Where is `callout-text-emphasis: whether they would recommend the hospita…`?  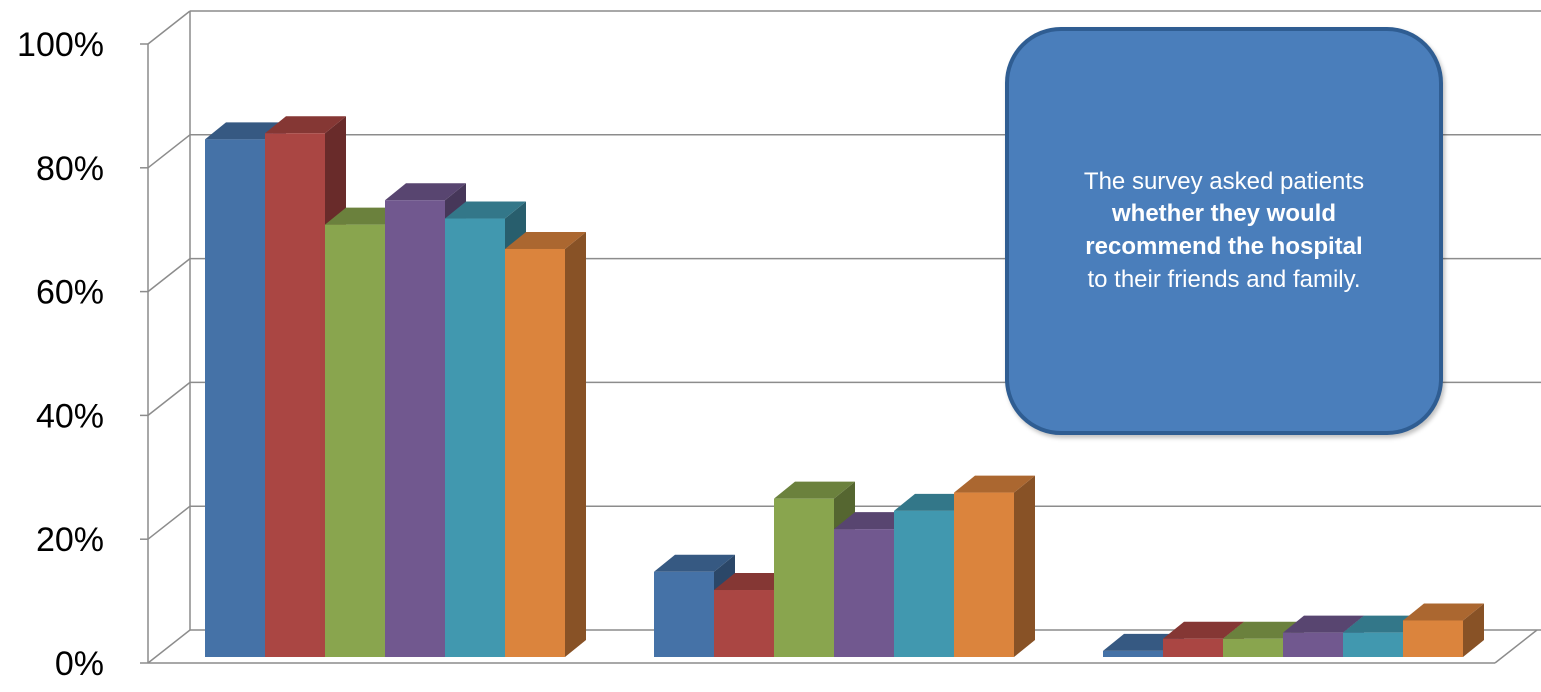 callout-text-emphasis: whether they would recommend the hospita… is located at coordinates (1224, 230).